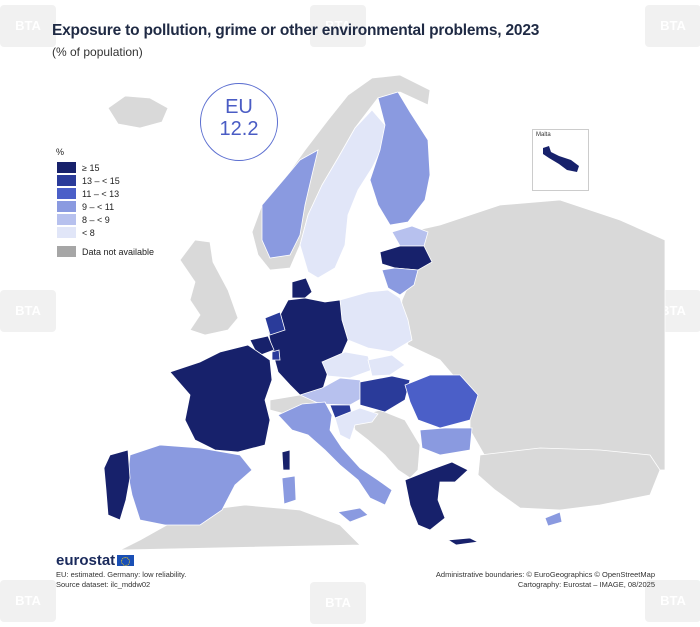 The image size is (700, 627). I want to click on country-slovakia, so click(386, 365).